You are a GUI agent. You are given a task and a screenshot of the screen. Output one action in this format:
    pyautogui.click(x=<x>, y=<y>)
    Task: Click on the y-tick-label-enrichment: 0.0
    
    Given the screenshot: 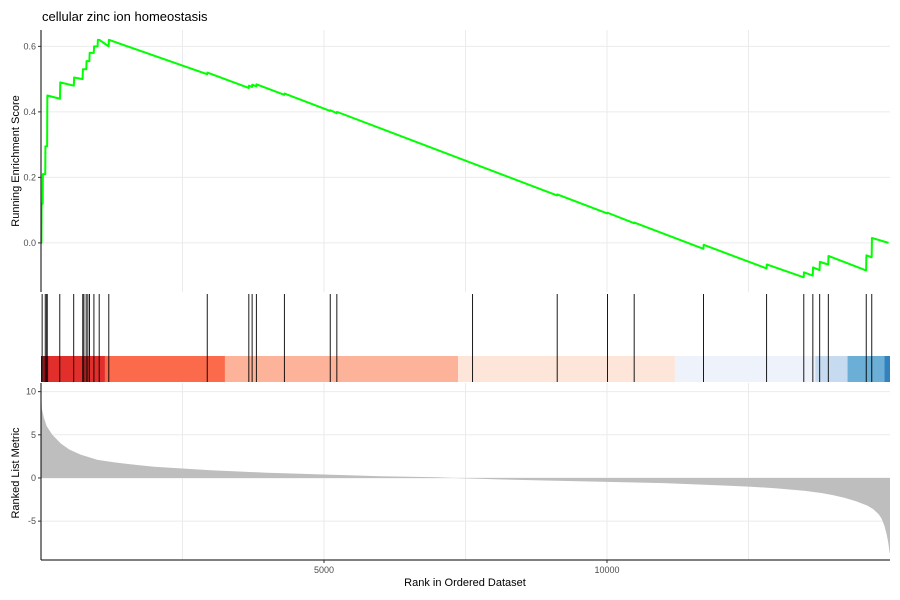 What is the action you would take?
    pyautogui.click(x=29, y=243)
    